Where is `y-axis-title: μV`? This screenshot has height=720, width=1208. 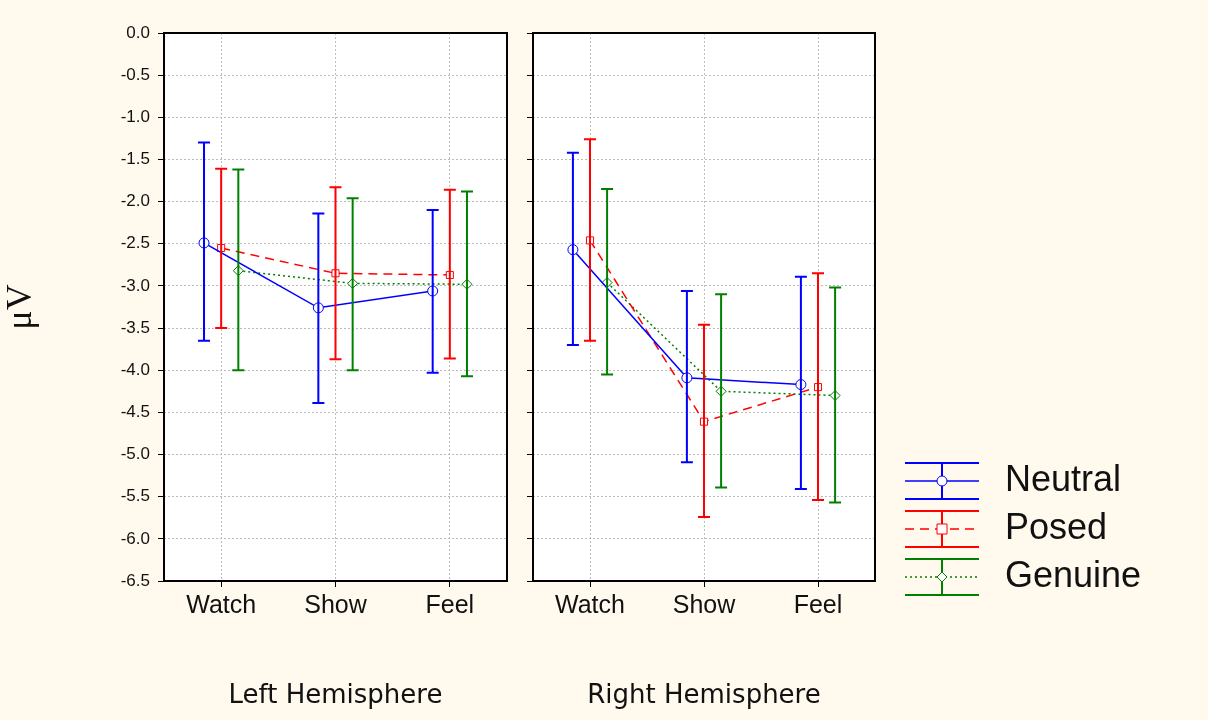
y-axis-title: μV is located at coordinates (20, 307).